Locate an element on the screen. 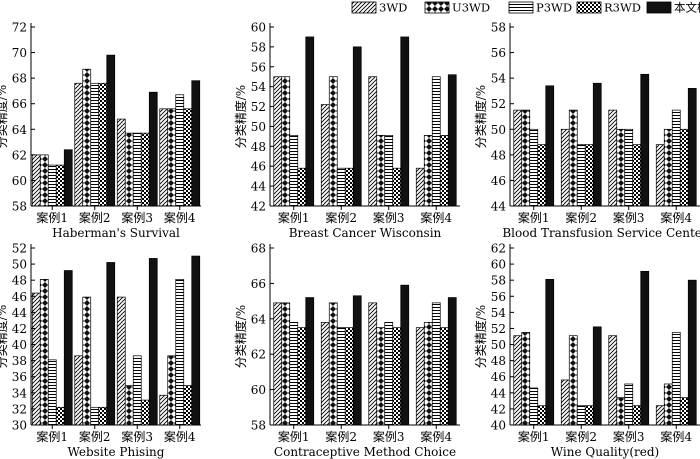 This screenshot has height=459, width=700. y-tick-label-3-1: 32 is located at coordinates (19, 409).